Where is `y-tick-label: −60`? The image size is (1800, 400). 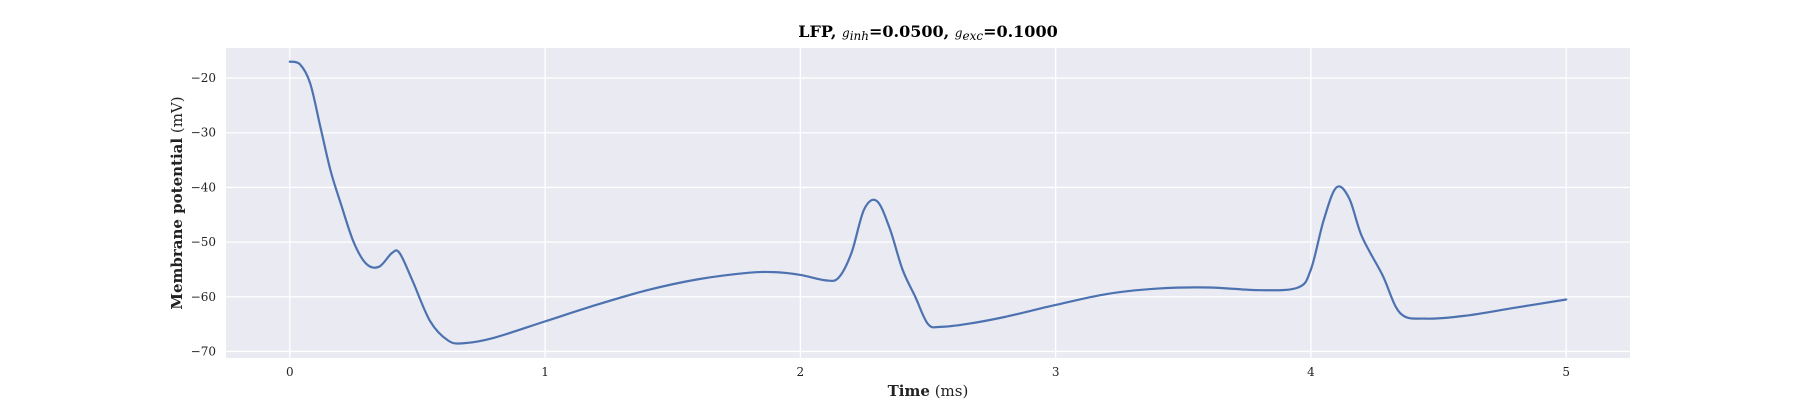
y-tick-label: −60 is located at coordinates (203, 297).